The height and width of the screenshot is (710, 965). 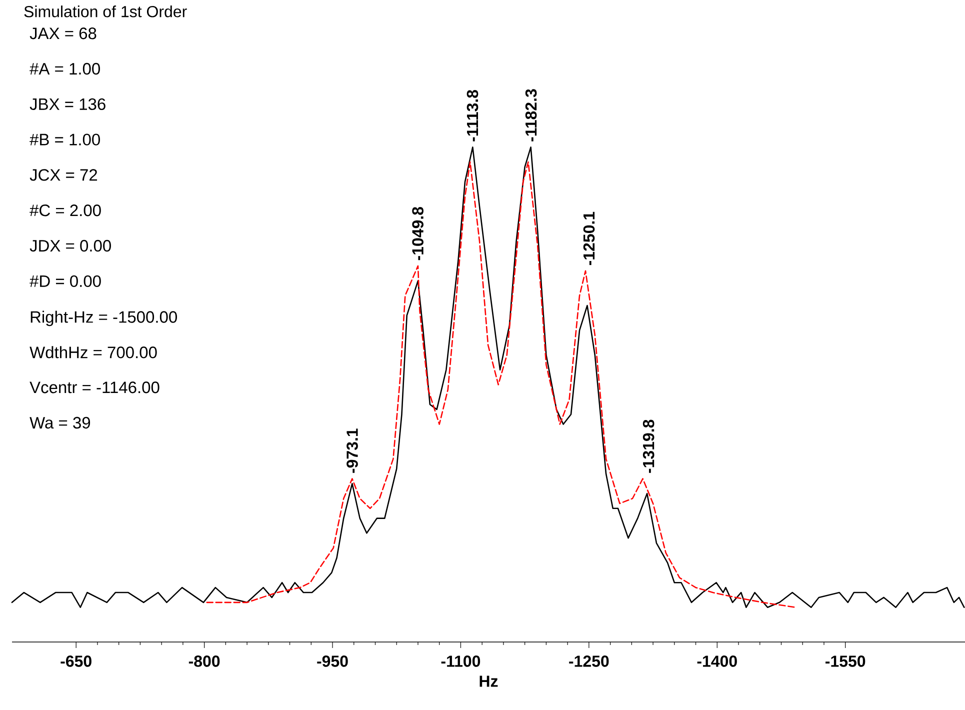 I want to click on annotation: Right-Hz = -1500.00, so click(x=103, y=318).